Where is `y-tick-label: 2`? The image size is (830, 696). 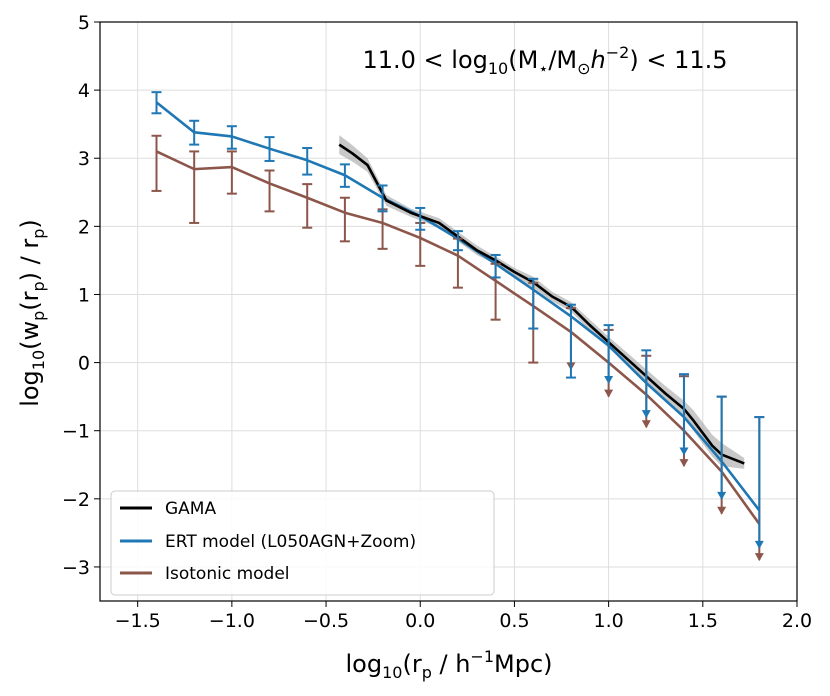
y-tick-label: 2 is located at coordinates (84, 227).